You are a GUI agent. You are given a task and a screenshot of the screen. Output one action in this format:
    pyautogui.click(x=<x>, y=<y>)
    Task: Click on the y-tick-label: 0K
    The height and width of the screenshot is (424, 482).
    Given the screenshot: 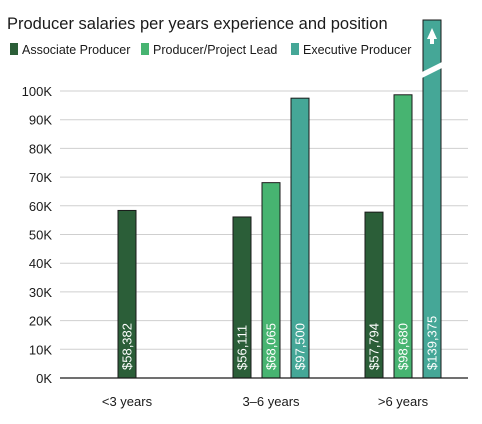 What is the action you would take?
    pyautogui.click(x=44, y=378)
    